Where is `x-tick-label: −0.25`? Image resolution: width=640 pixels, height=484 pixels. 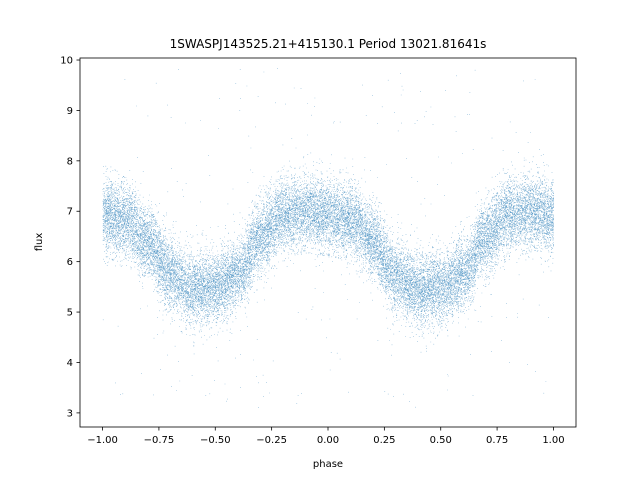 x-tick-label: −0.25 is located at coordinates (271, 440).